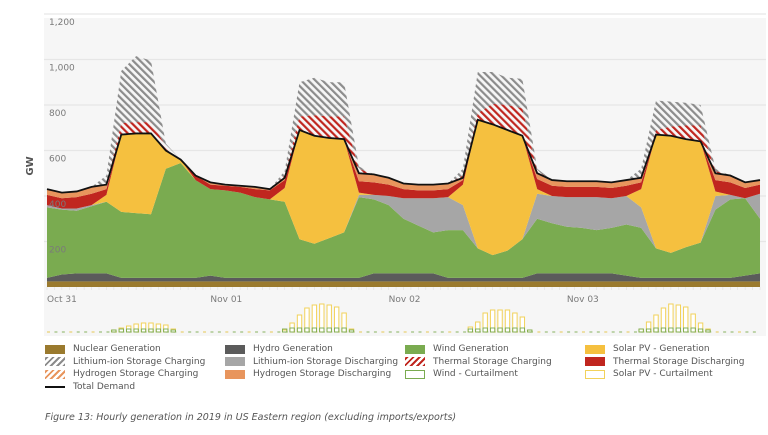 This screenshot has width=768, height=435. I want to click on legend-label: Solar PV - Generation, so click(661, 349).